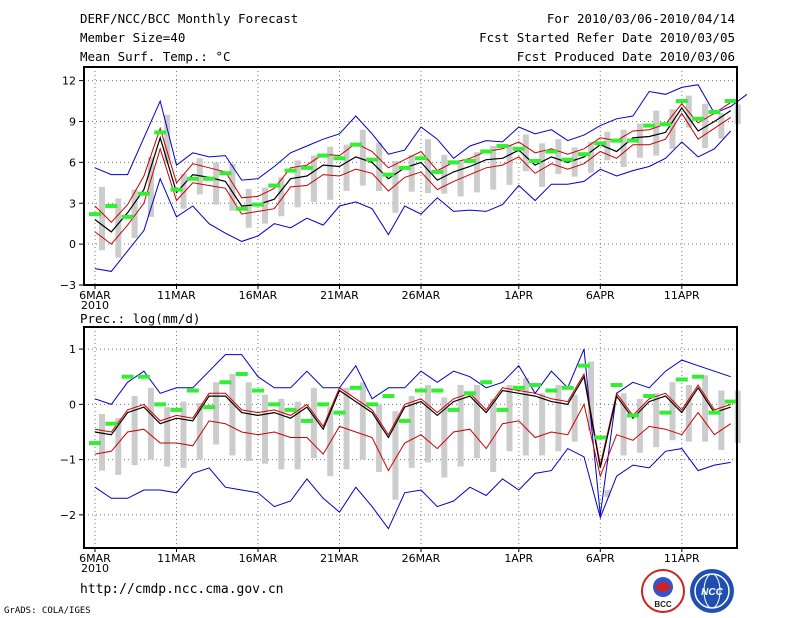 The image size is (800, 618). Describe the element at coordinates (518, 558) in the screenshot. I see `prec-xtick-label: 1APR` at that location.